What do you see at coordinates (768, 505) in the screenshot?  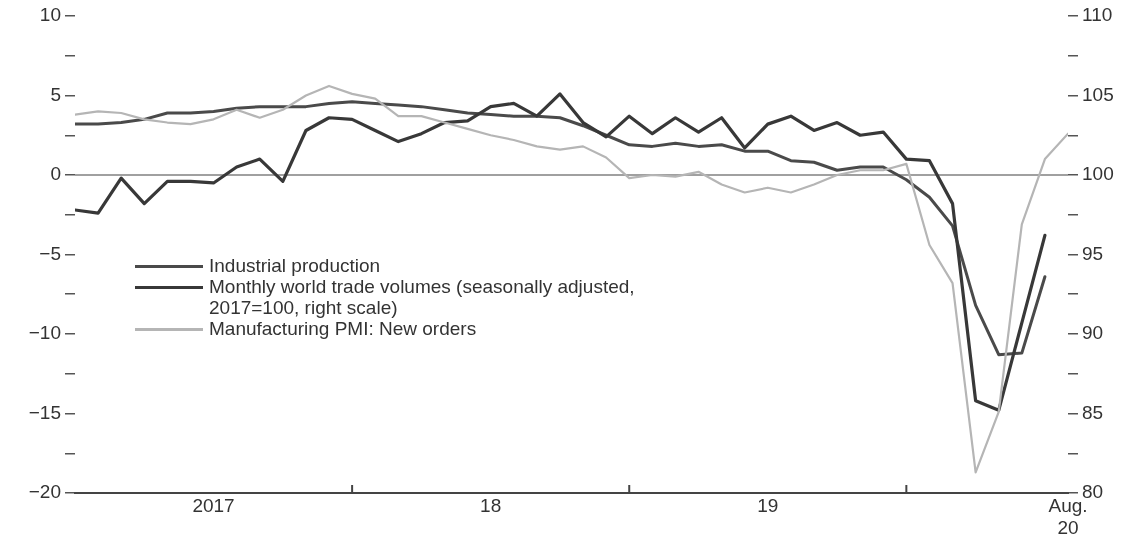 I see `x-tick-label: 19` at bounding box center [768, 505].